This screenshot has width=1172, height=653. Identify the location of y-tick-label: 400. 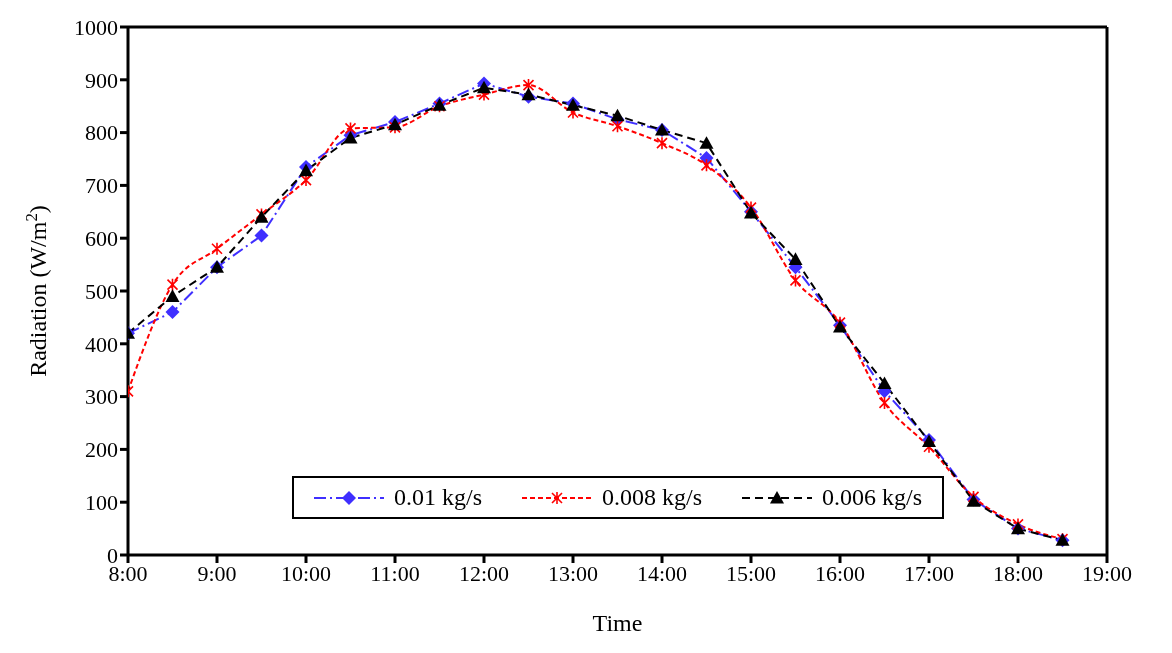
(101, 344).